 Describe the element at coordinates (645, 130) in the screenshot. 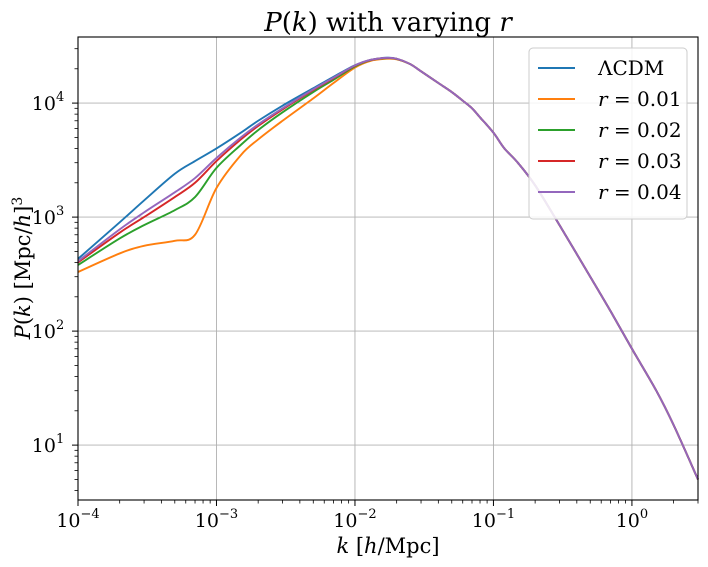

I see `legend-label-value: = 0.02` at that location.